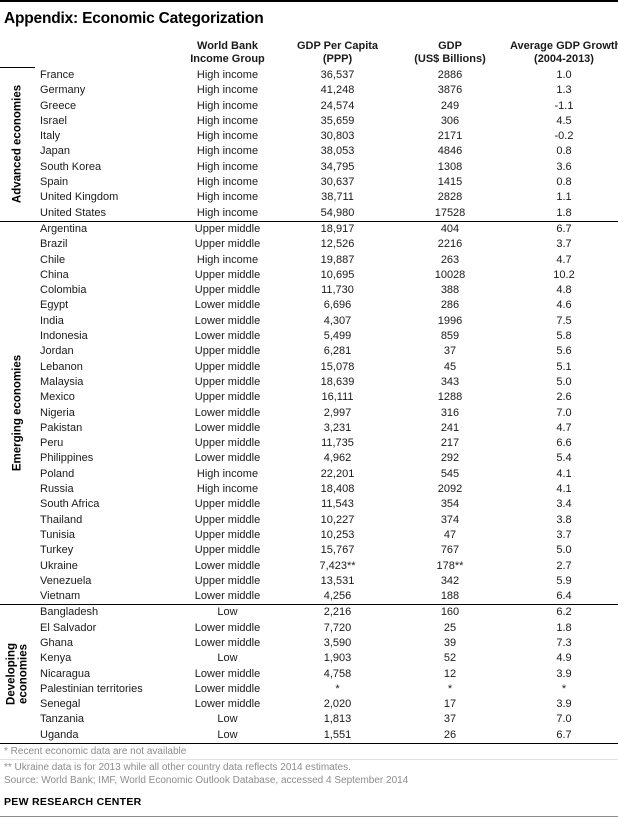 The image size is (618, 818). Describe the element at coordinates (71, 166) in the screenshot. I see `country-cell: South Korea` at that location.